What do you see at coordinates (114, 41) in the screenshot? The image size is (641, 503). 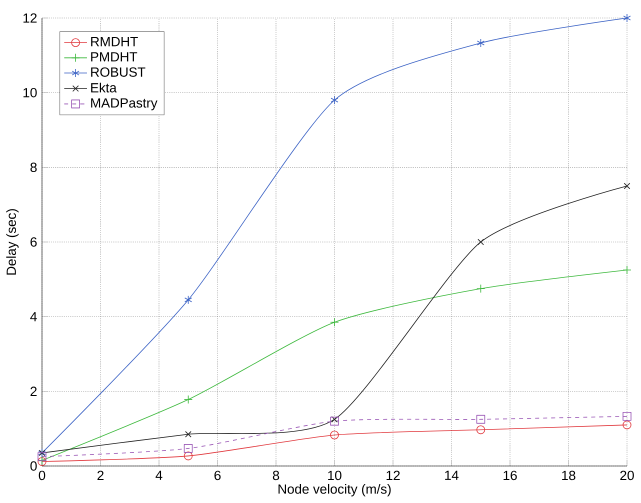 I see `legend-label: RMDHT` at bounding box center [114, 41].